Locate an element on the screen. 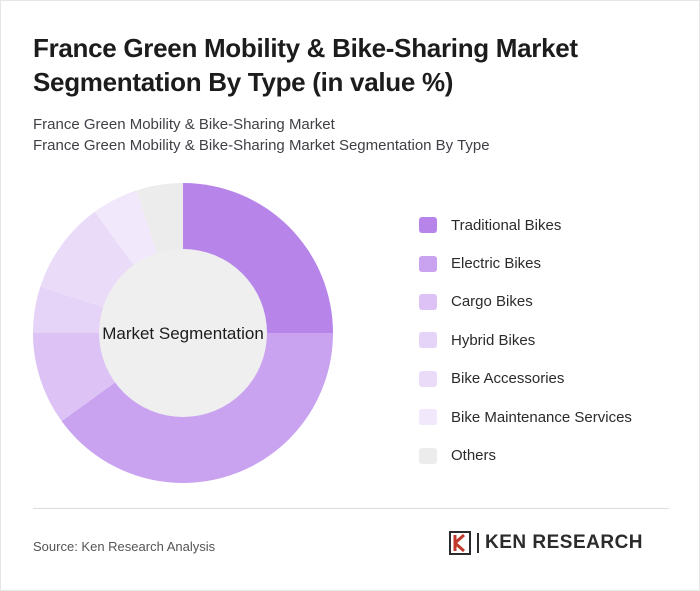 Image resolution: width=700 pixels, height=591 pixels. ken-logo-icon is located at coordinates (460, 543).